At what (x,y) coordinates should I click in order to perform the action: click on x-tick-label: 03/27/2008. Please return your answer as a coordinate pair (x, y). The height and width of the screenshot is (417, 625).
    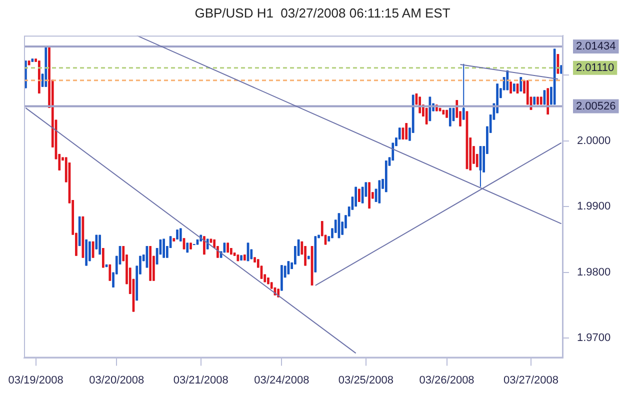
    Looking at the image, I should click on (531, 380).